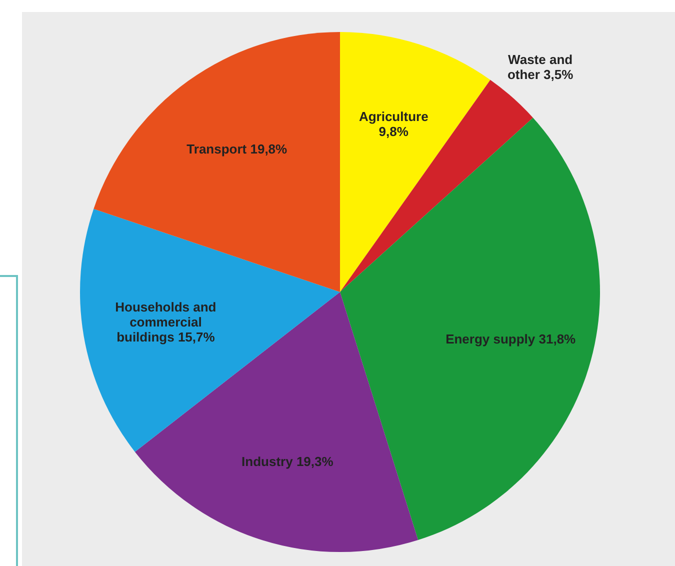 This screenshot has height=566, width=675. I want to click on slice-label: Households and commercial buildings 15,7%, so click(165, 321).